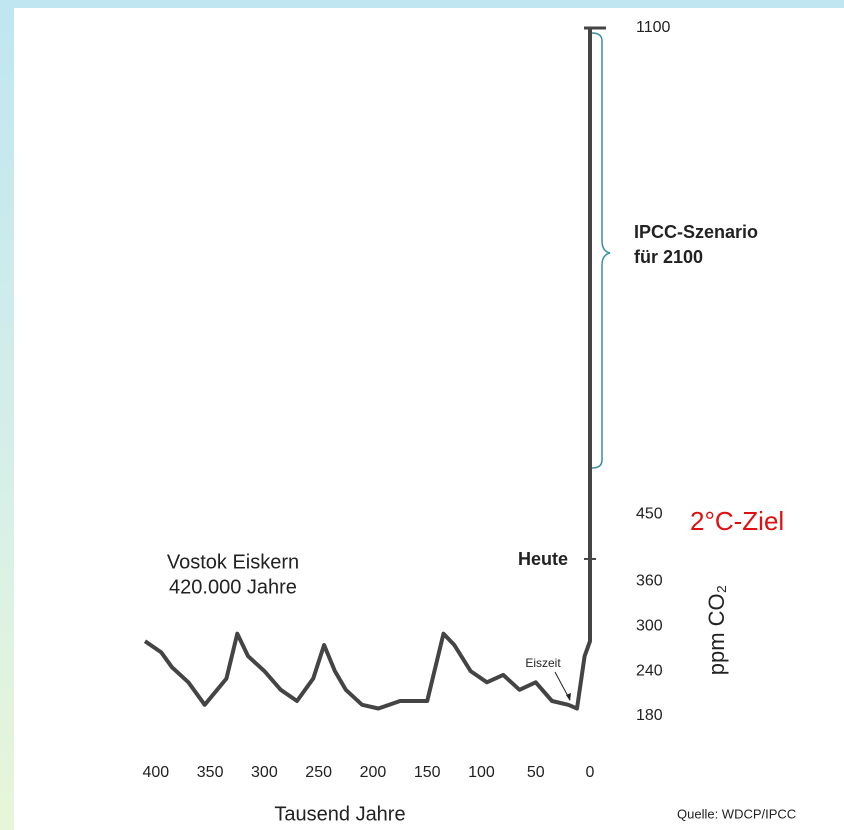 Image resolution: width=844 pixels, height=830 pixels. I want to click on x-tick-label: 400, so click(156, 772).